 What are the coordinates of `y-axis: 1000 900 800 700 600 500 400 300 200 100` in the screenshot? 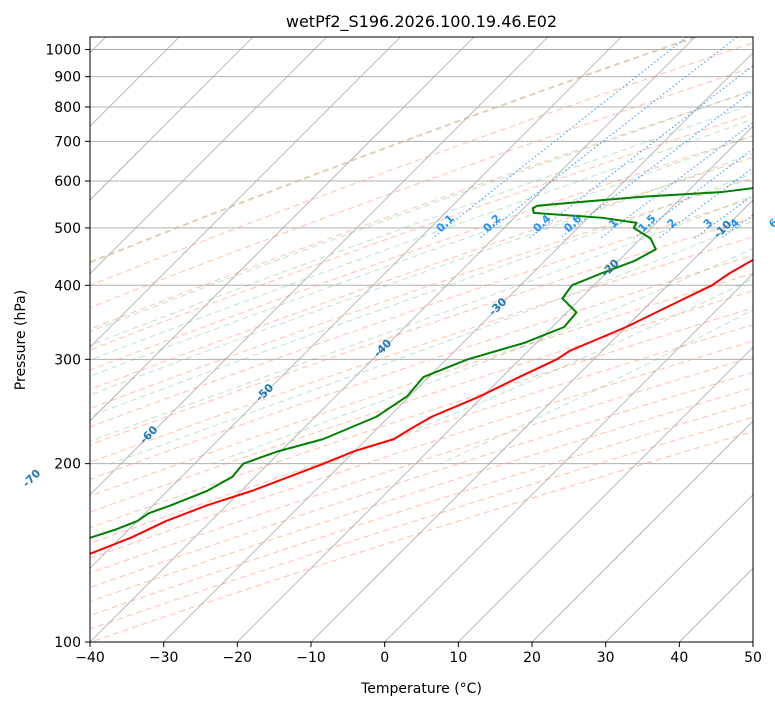 It's located at (67, 347).